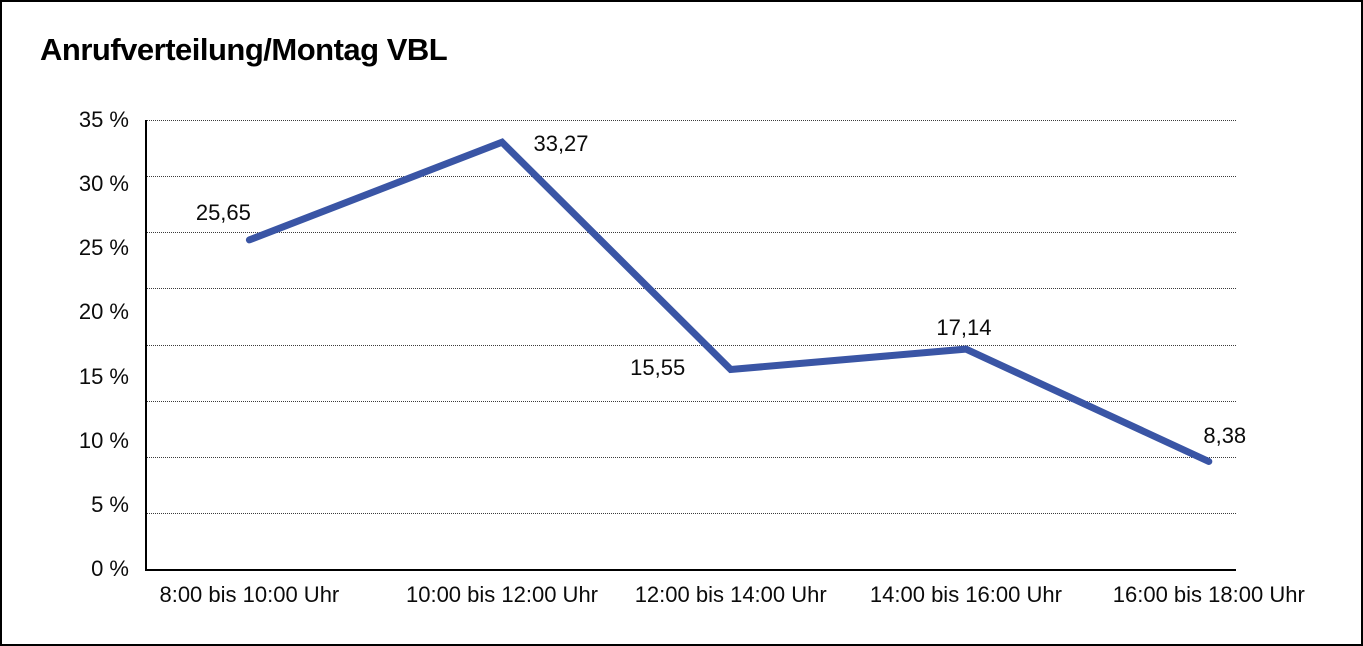  Describe the element at coordinates (103, 312) in the screenshot. I see `y-tick-label: 20 %` at that location.